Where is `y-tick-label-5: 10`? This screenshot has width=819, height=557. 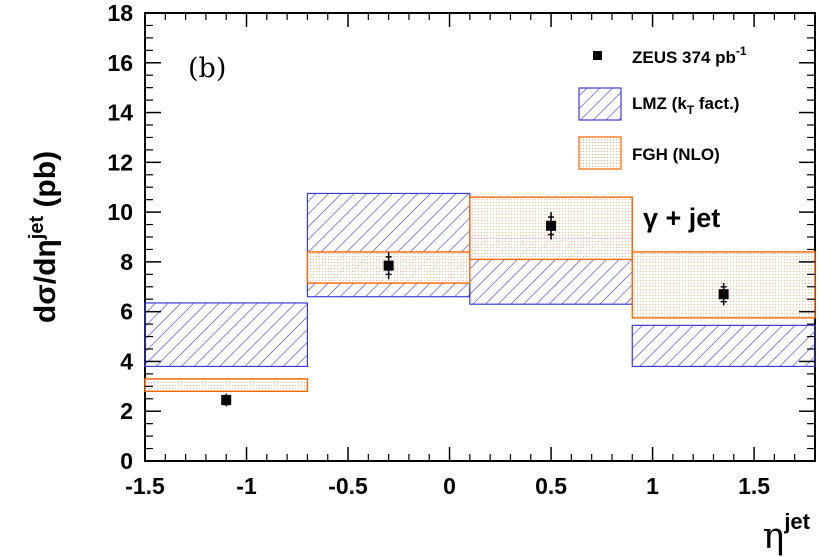
y-tick-label-5: 10 is located at coordinates (120, 212).